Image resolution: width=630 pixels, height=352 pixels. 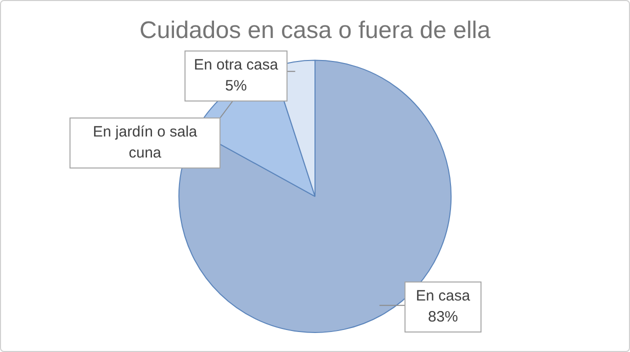 What do you see at coordinates (443, 317) in the screenshot?
I see `data-label: 83%` at bounding box center [443, 317].